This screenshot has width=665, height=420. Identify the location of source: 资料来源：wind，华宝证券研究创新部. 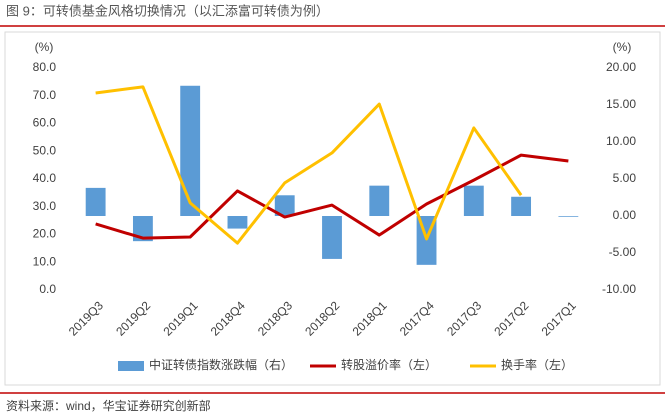
(108, 405).